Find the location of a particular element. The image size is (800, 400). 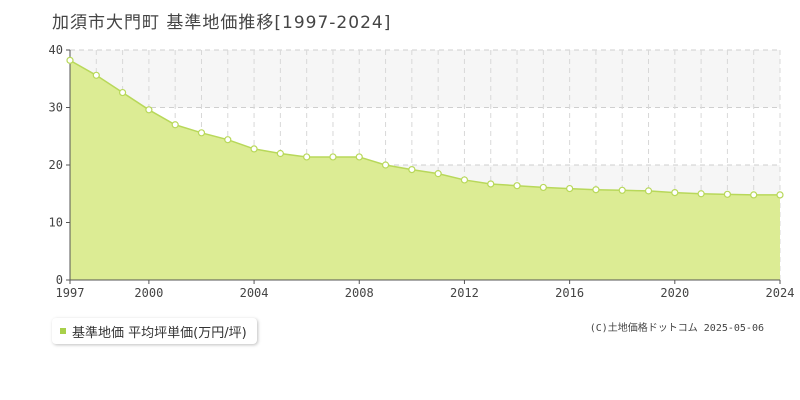

x-tick-labels: 1997 2000 2004 2008 2012 2016 2020 2024 is located at coordinates (425, 293).